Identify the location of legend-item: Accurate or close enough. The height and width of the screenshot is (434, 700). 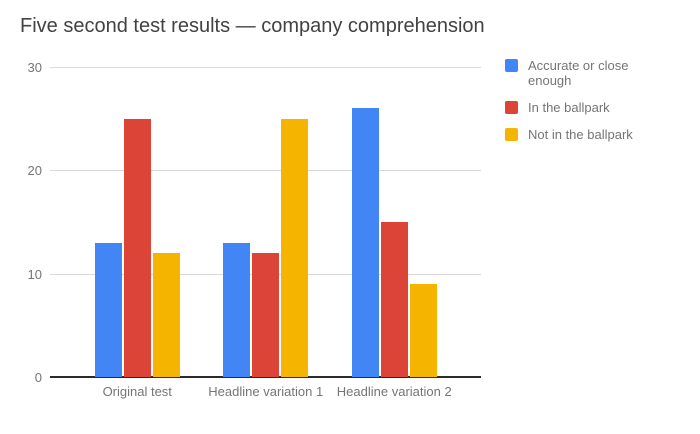
(600, 73).